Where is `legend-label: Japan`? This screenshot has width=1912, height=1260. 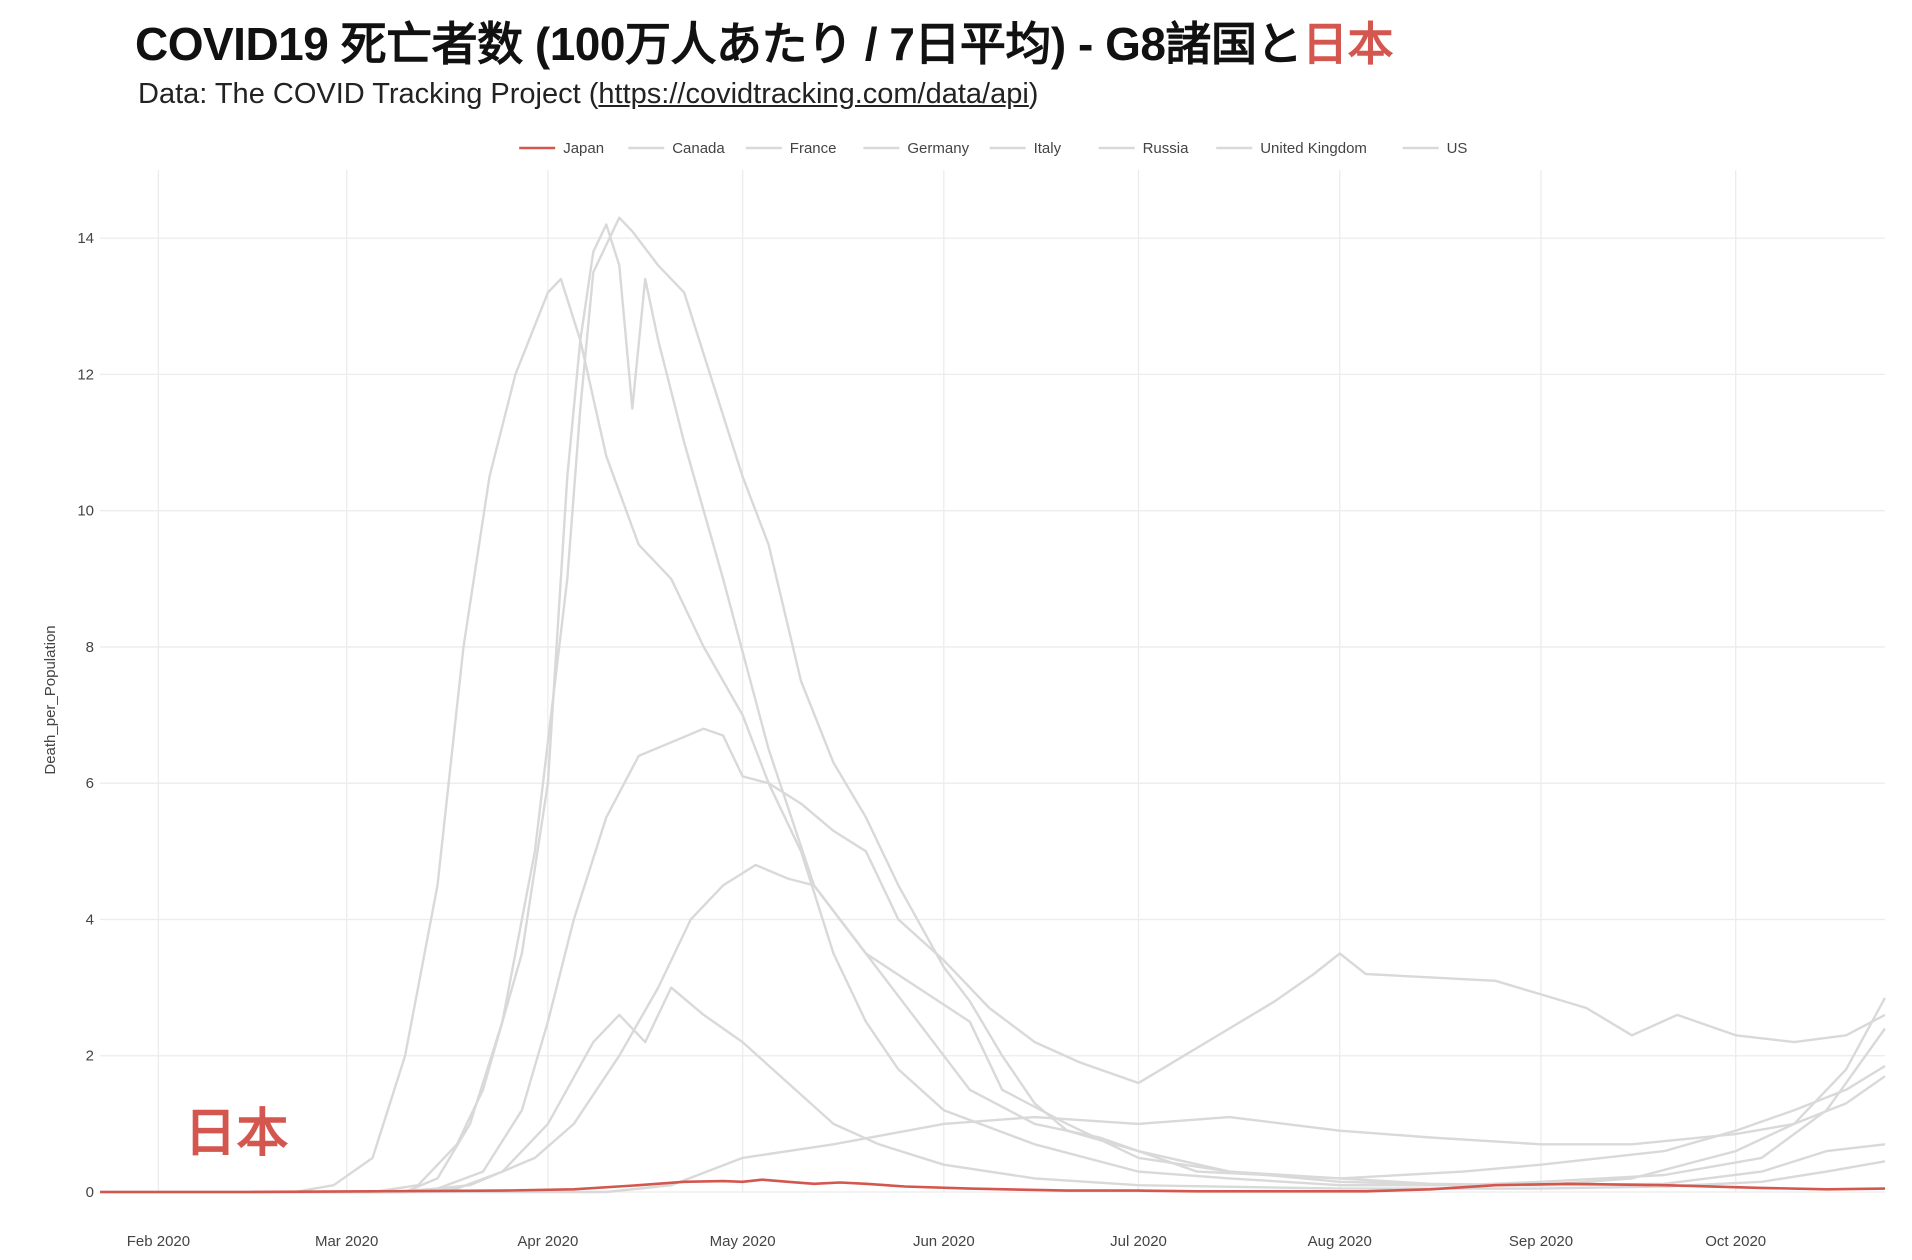 legend-label: Japan is located at coordinates (583, 148).